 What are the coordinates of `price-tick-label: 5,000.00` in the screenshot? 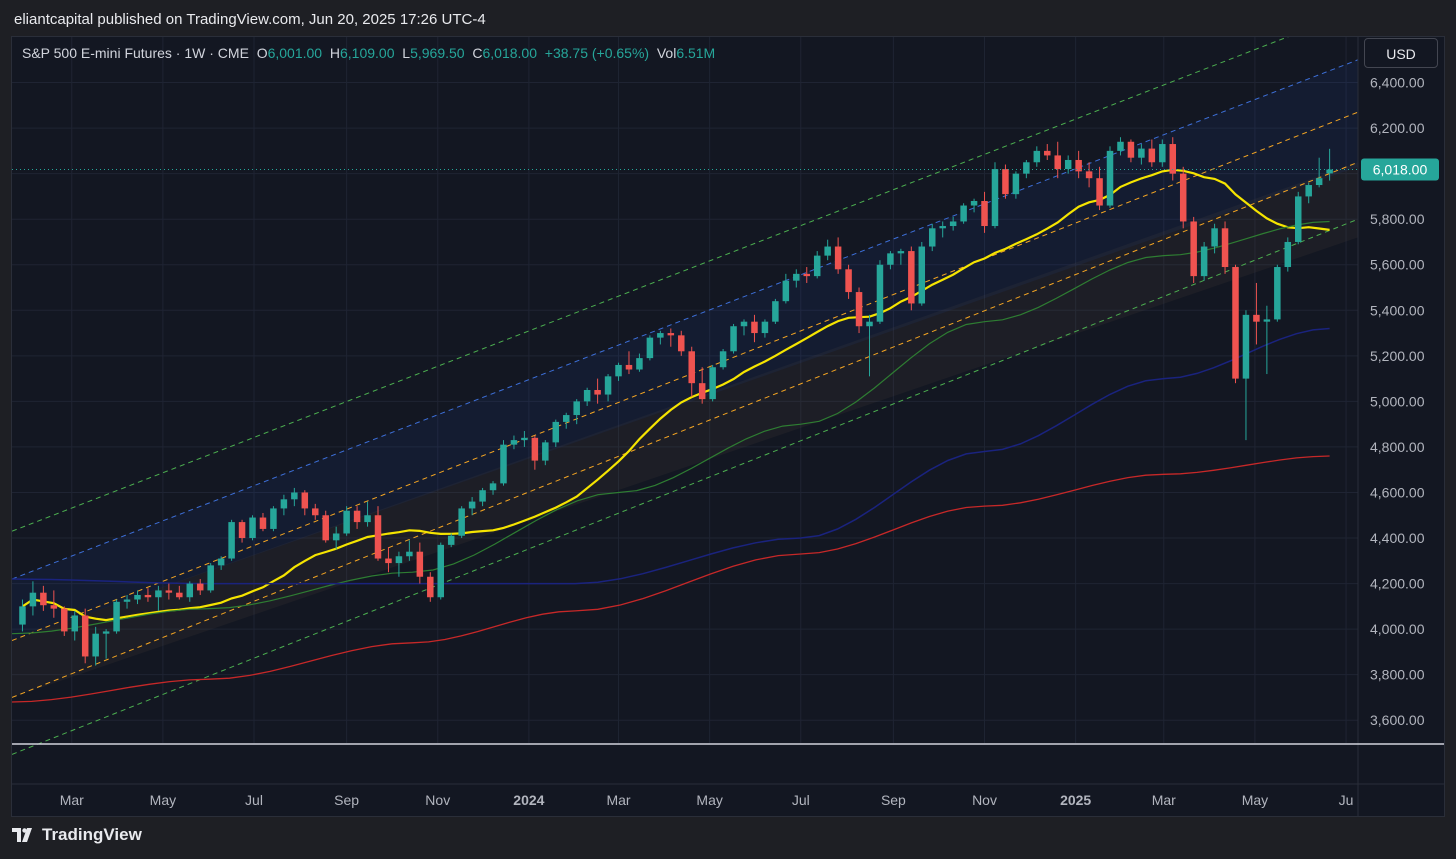 It's located at (1397, 401).